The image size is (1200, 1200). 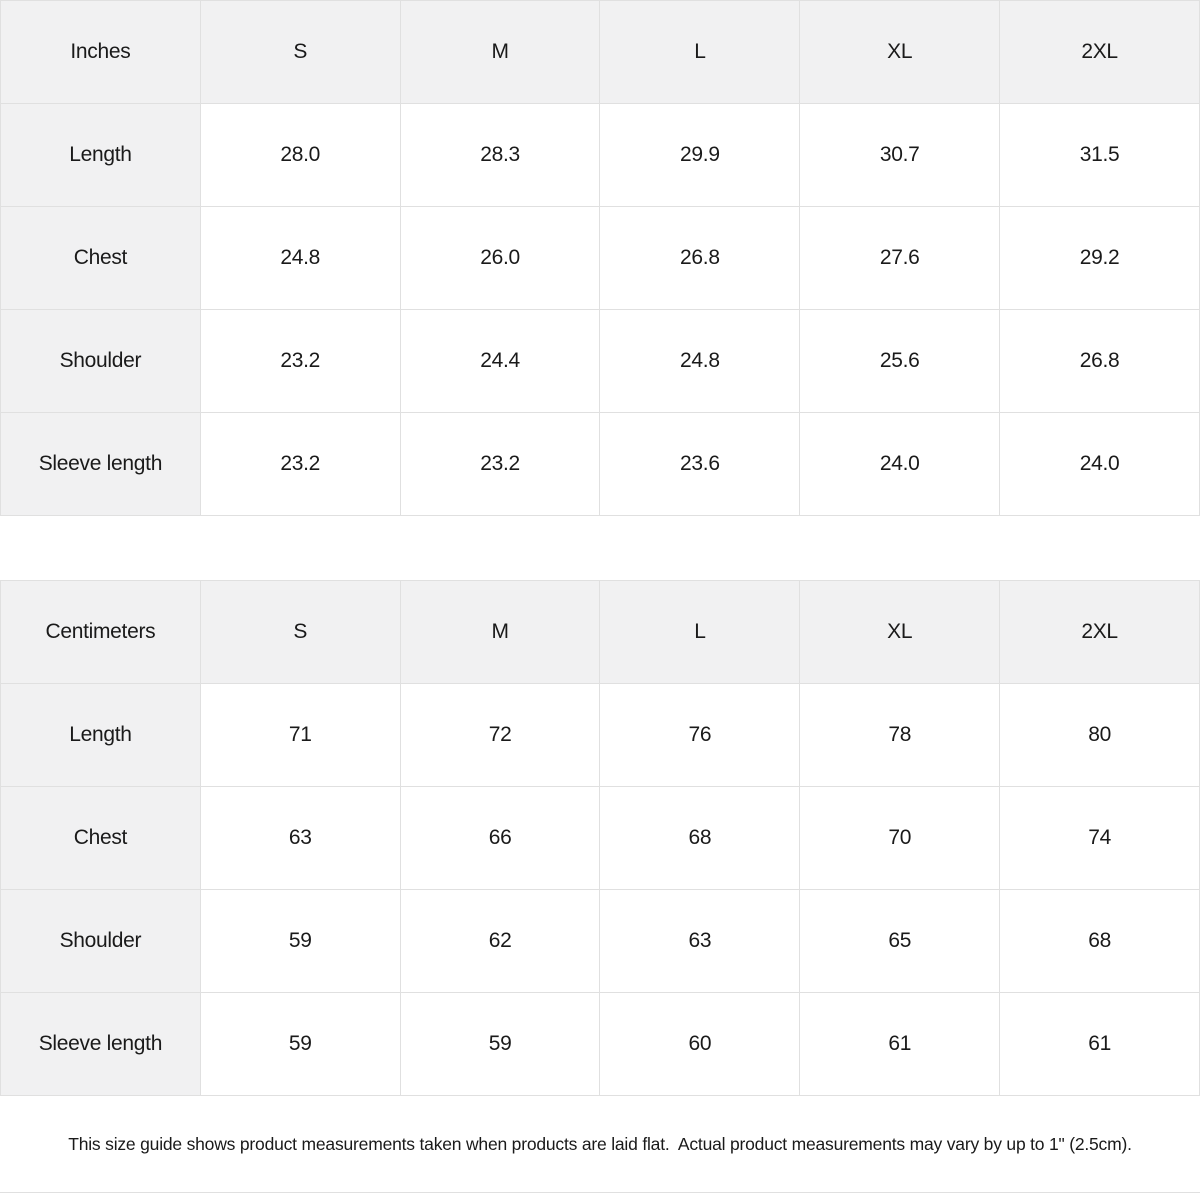 I want to click on unit-header: Centimeters, so click(x=100, y=632).